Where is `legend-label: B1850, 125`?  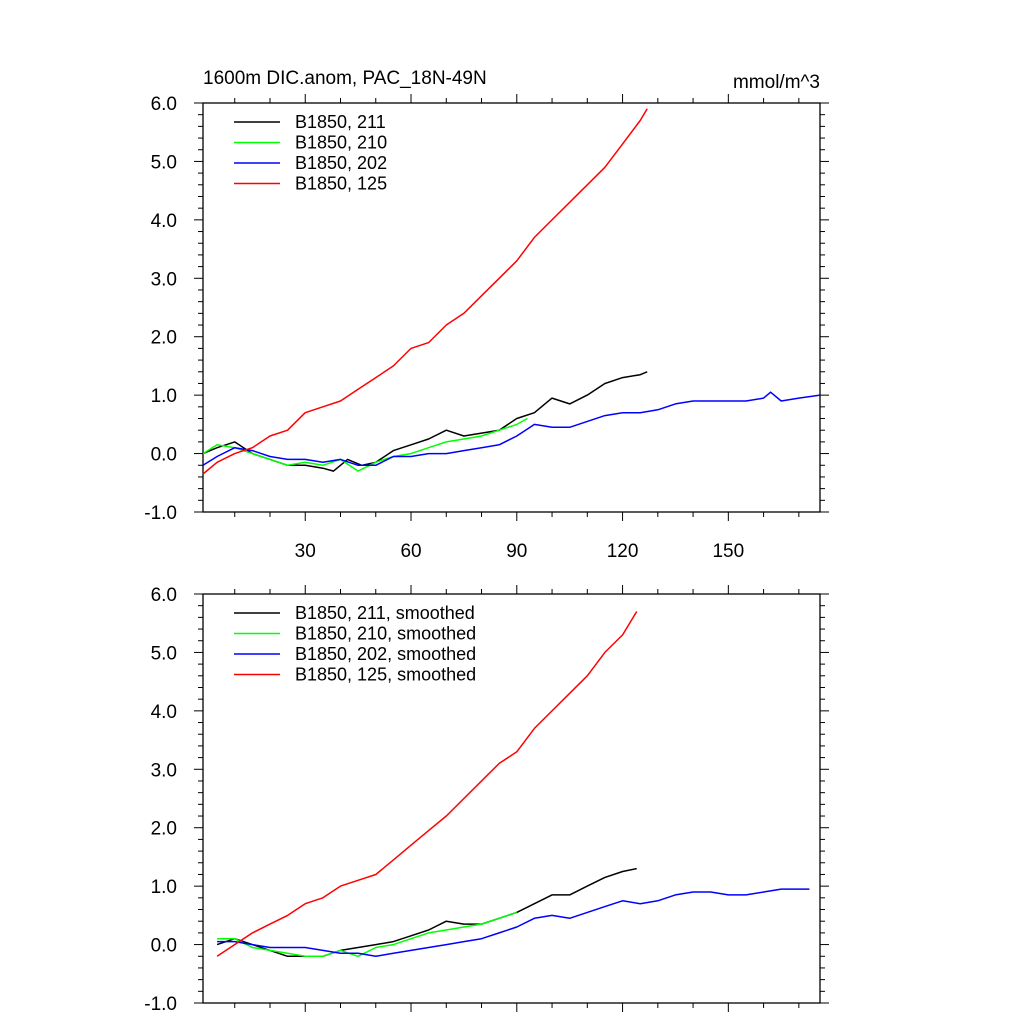
legend-label: B1850, 125 is located at coordinates (341, 184).